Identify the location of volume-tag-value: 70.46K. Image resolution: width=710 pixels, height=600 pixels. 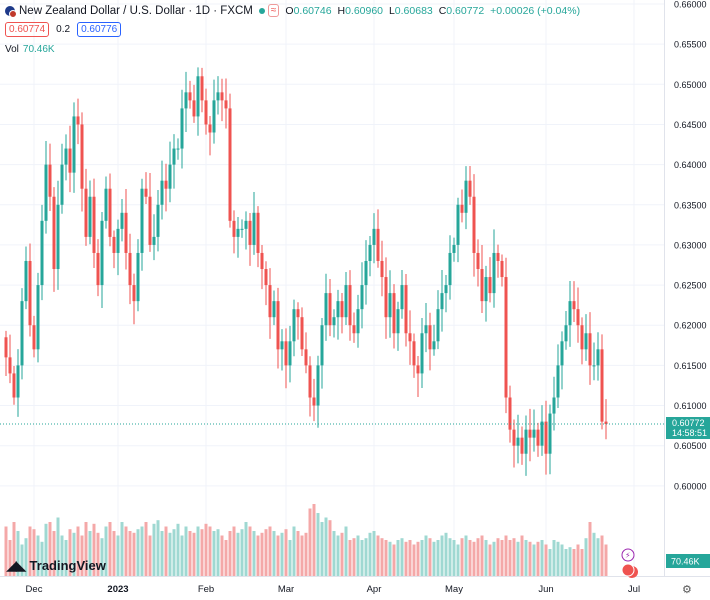
(685, 562).